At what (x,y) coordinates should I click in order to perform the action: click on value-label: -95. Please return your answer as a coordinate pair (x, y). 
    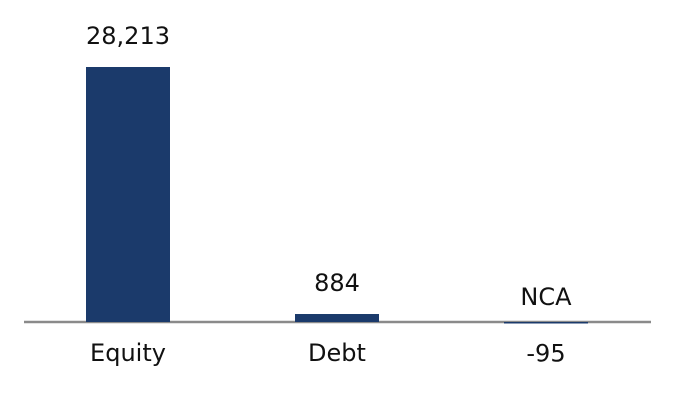
    Looking at the image, I should click on (545, 354).